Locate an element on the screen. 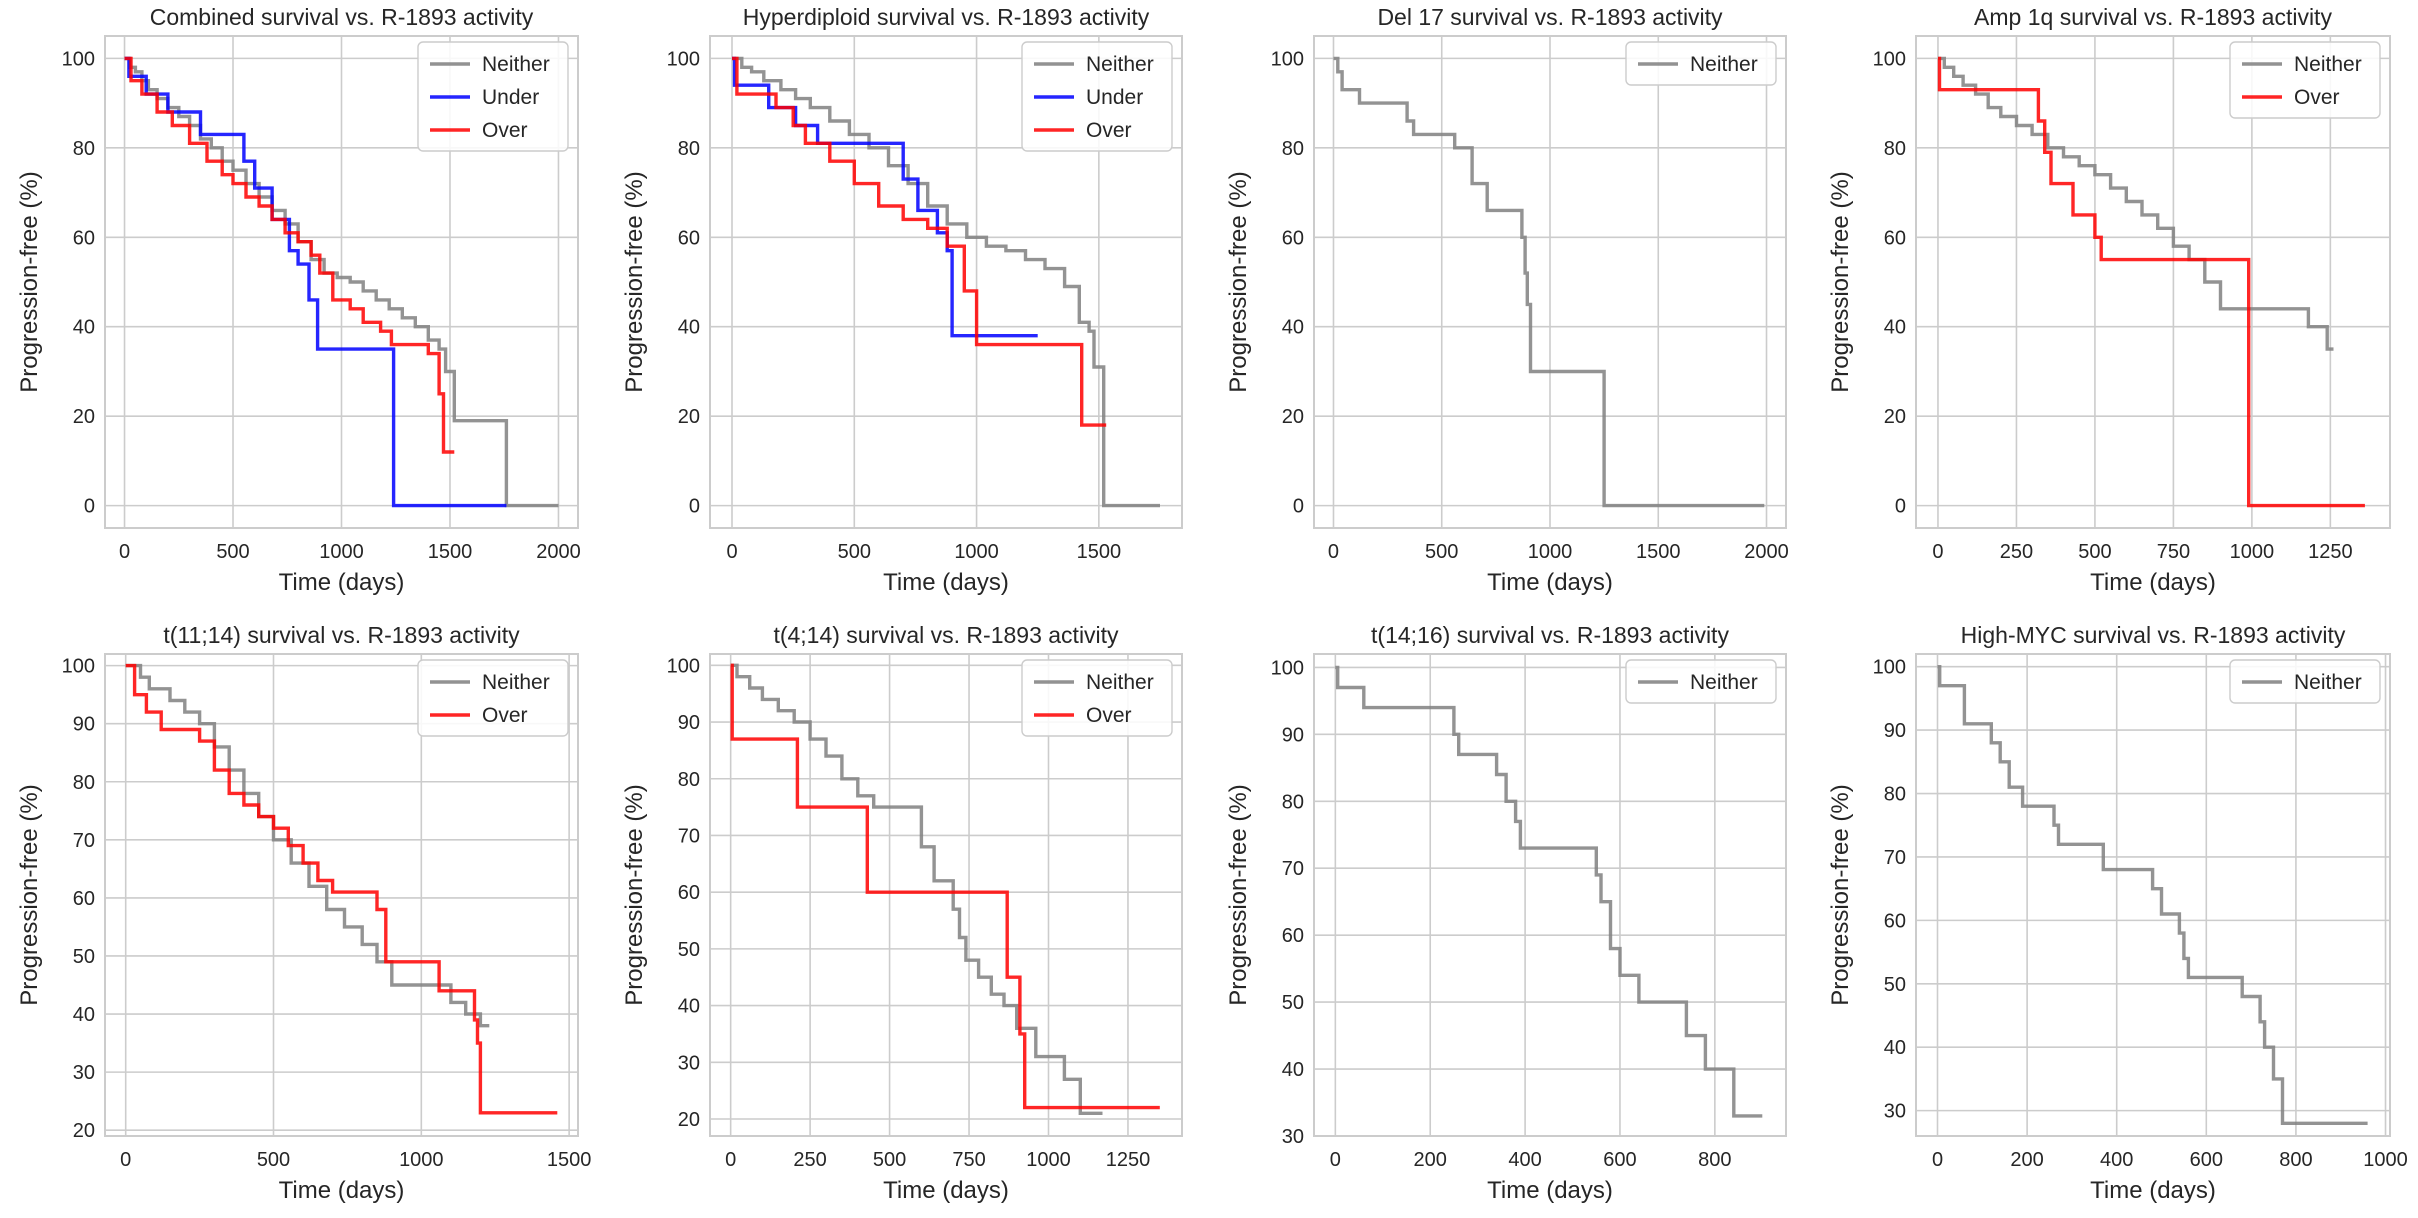  y-tick-label: 0 is located at coordinates (1298, 507).